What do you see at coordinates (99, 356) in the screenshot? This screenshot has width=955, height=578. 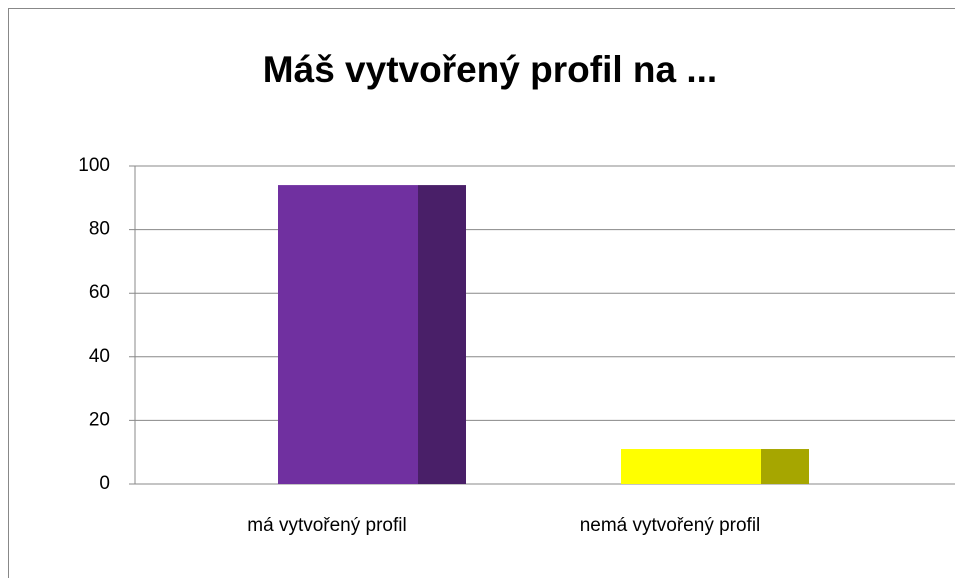 I see `y-tick-label: 40` at bounding box center [99, 356].